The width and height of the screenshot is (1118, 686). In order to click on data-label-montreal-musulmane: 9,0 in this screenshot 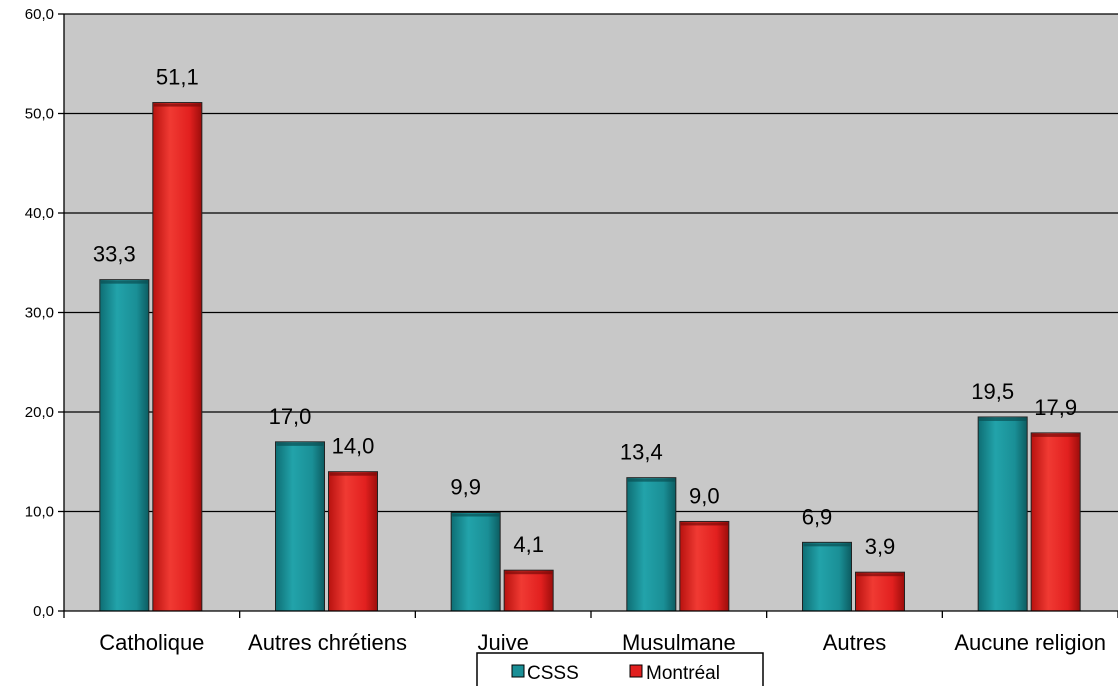, I will do `click(704, 495)`.